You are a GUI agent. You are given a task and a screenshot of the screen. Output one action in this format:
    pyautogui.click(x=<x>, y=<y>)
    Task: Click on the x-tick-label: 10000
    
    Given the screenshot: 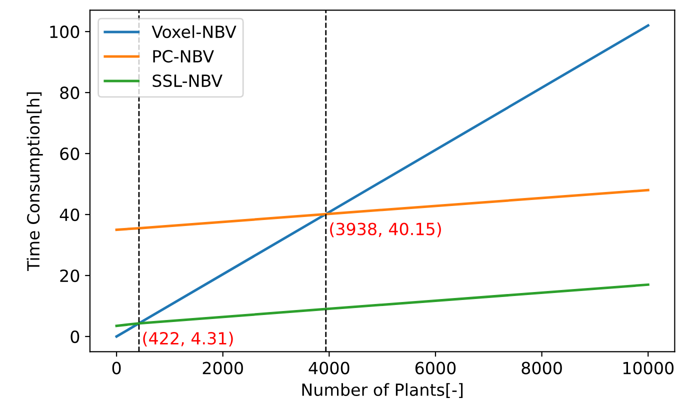 What is the action you would take?
    pyautogui.click(x=648, y=368)
    